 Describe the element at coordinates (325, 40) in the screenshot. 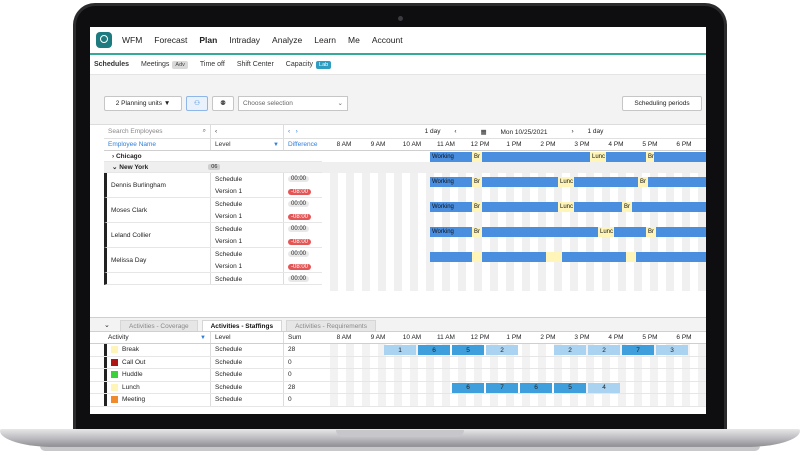

I see `nav-learn: Learn` at that location.